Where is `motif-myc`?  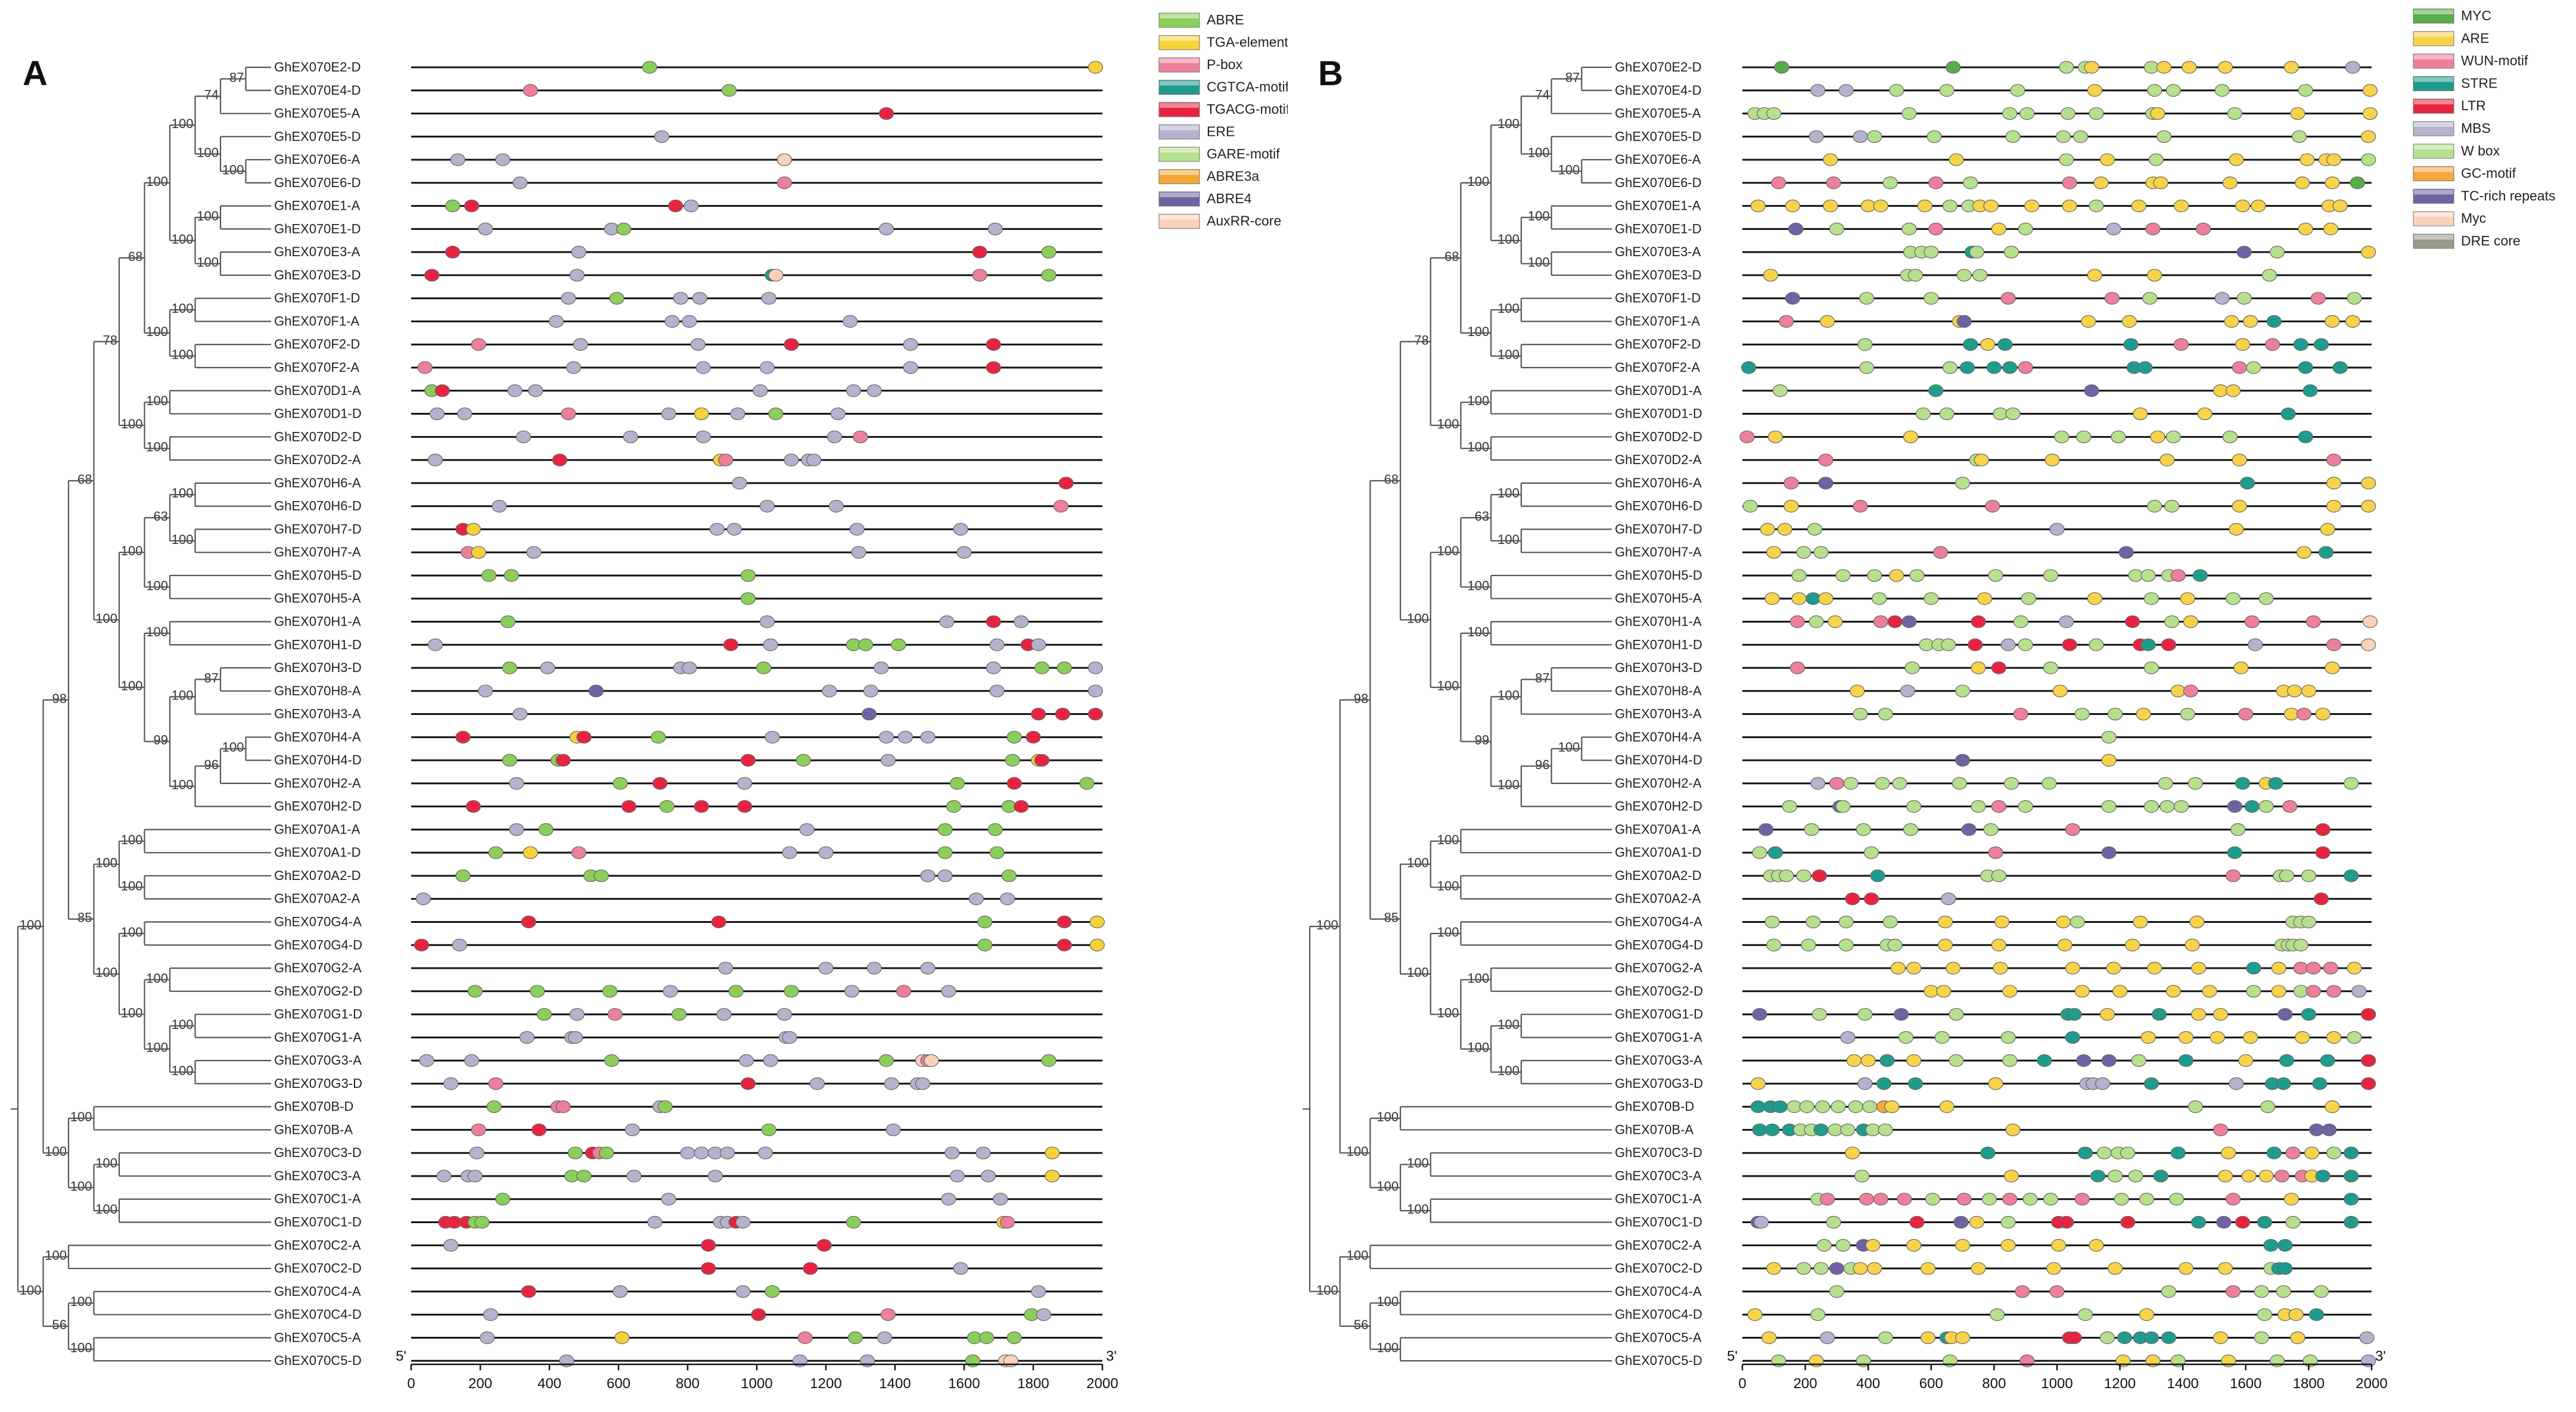
motif-myc is located at coordinates (2368, 644).